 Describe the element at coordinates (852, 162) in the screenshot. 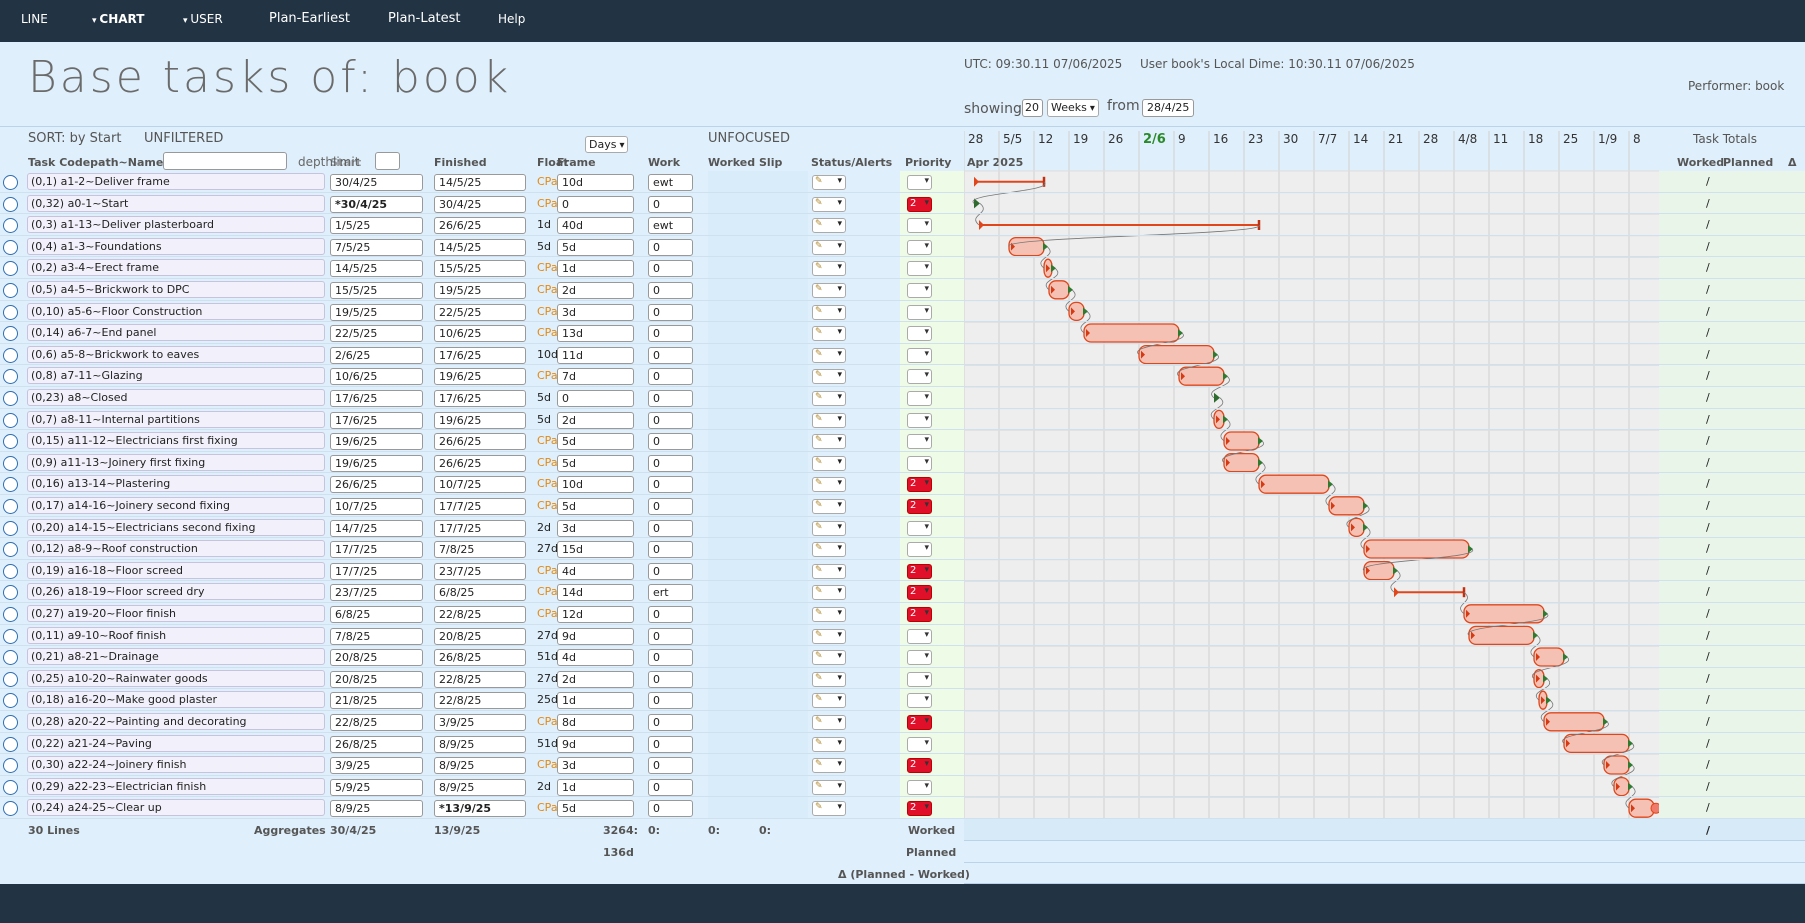

I see `col-status: Status/Alerts` at that location.